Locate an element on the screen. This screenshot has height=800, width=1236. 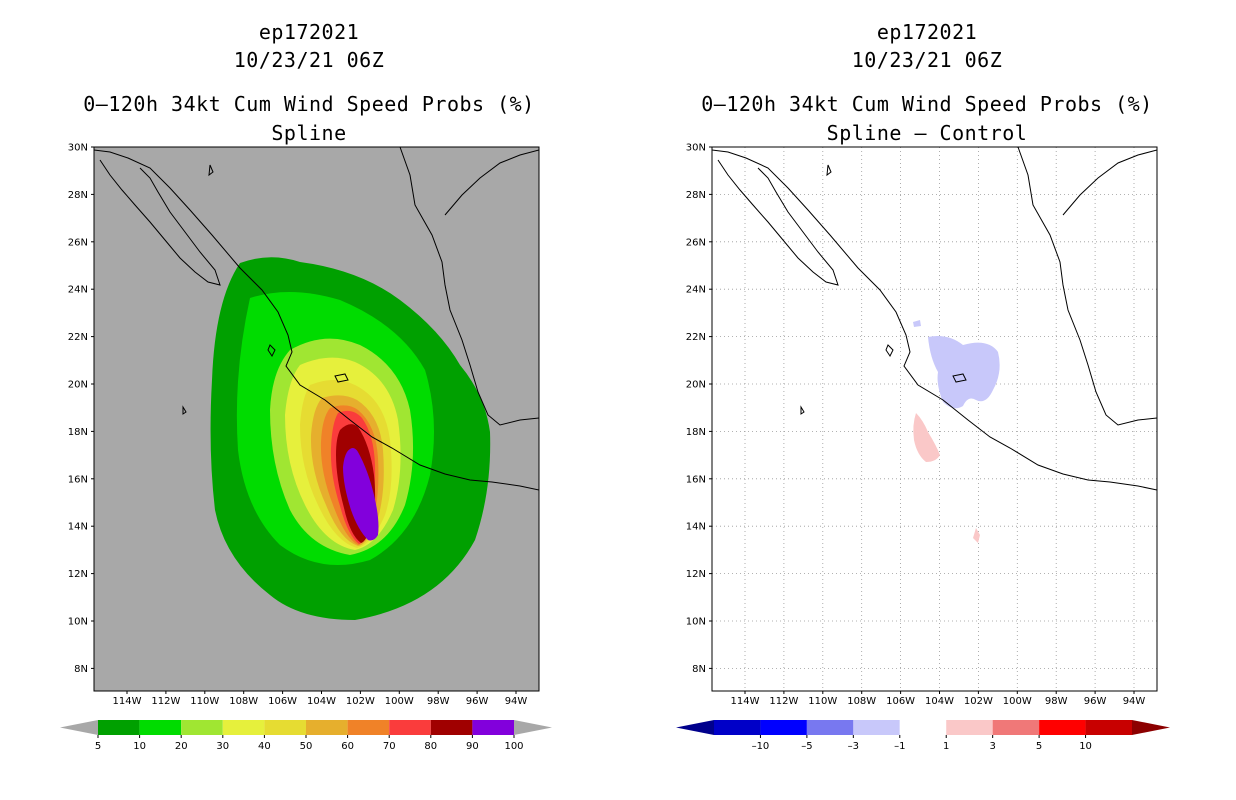
negative-anomaly is located at coordinates (917, 323).